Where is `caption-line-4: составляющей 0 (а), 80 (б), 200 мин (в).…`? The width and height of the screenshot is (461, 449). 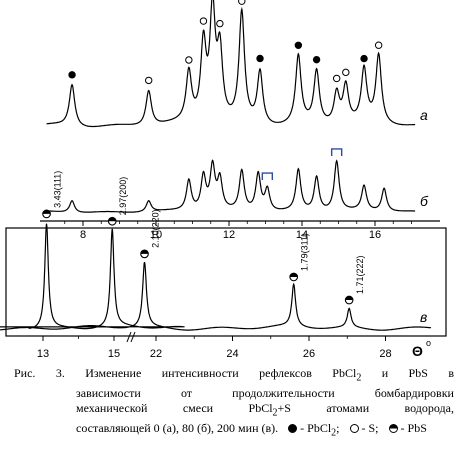 caption-line-4: составляющей 0 (а), 80 (б), 200 мин (в).… is located at coordinates (234, 431).